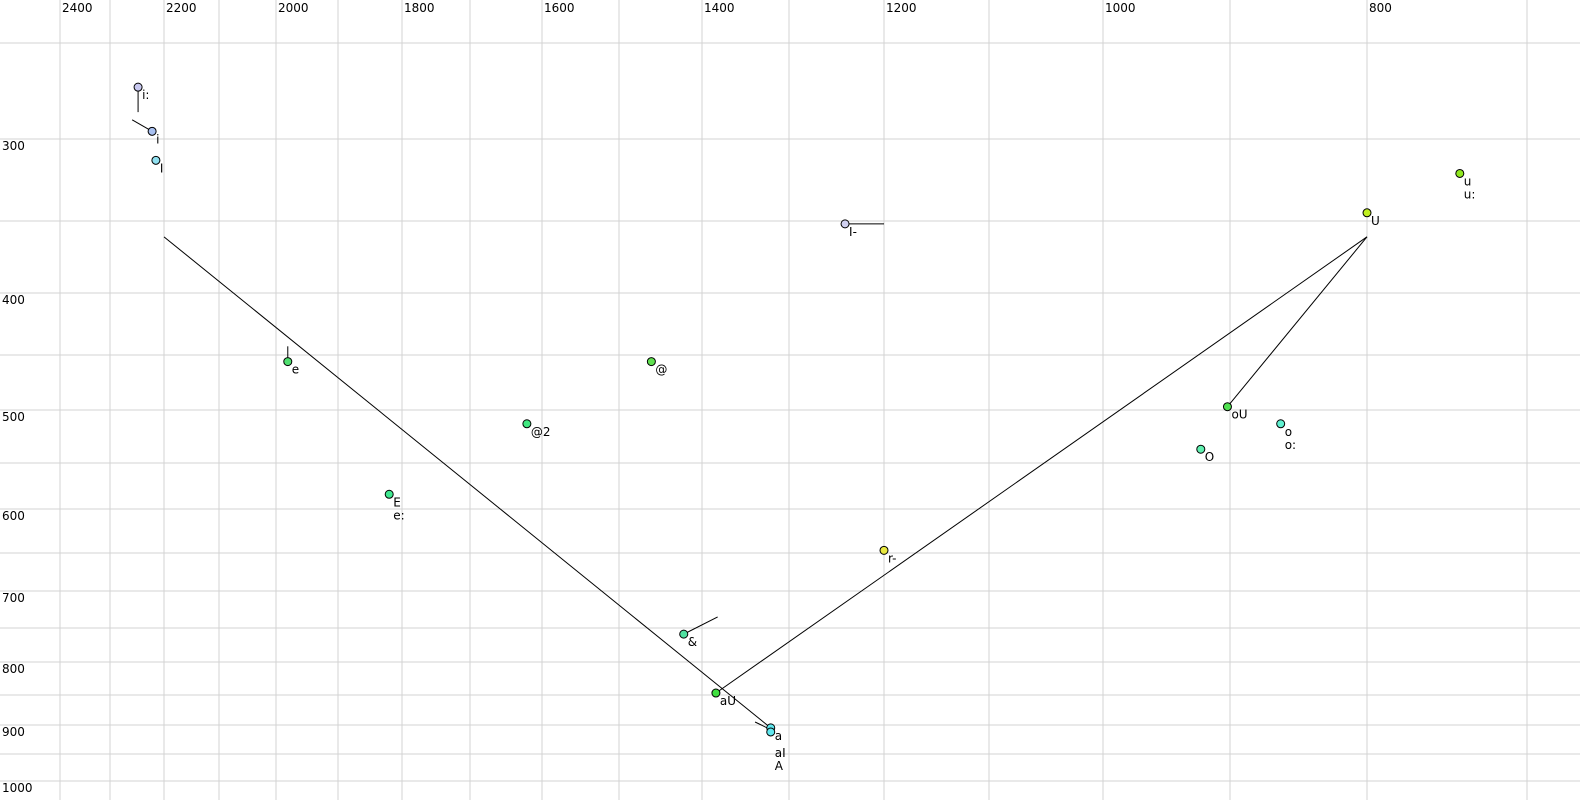 The image size is (1580, 800). Describe the element at coordinates (13, 300) in the screenshot. I see `y-tick-label: 400` at that location.